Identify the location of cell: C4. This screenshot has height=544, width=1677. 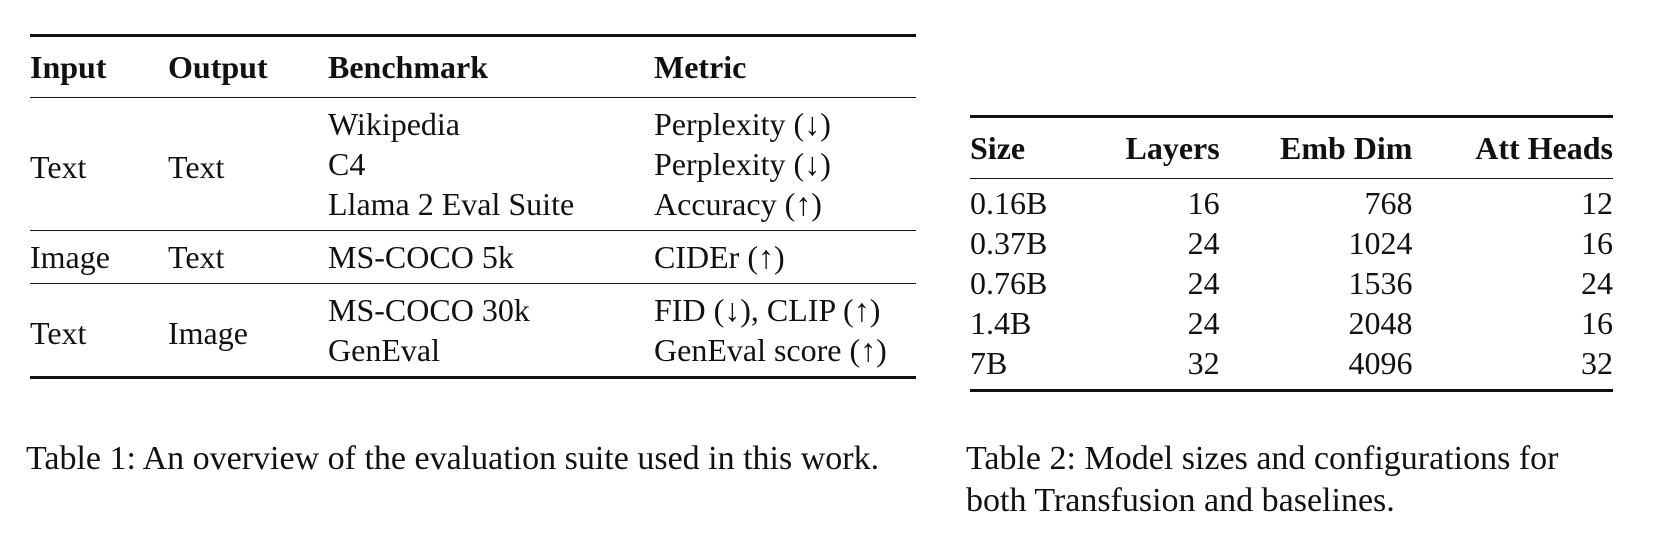
(347, 163).